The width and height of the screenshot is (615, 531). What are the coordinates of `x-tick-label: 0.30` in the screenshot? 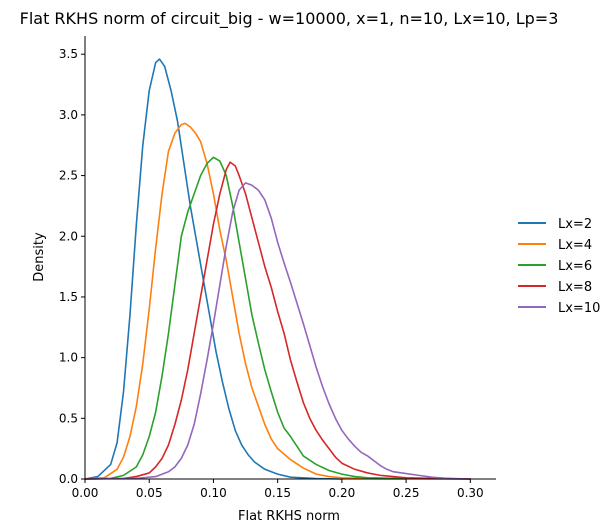 It's located at (470, 493).